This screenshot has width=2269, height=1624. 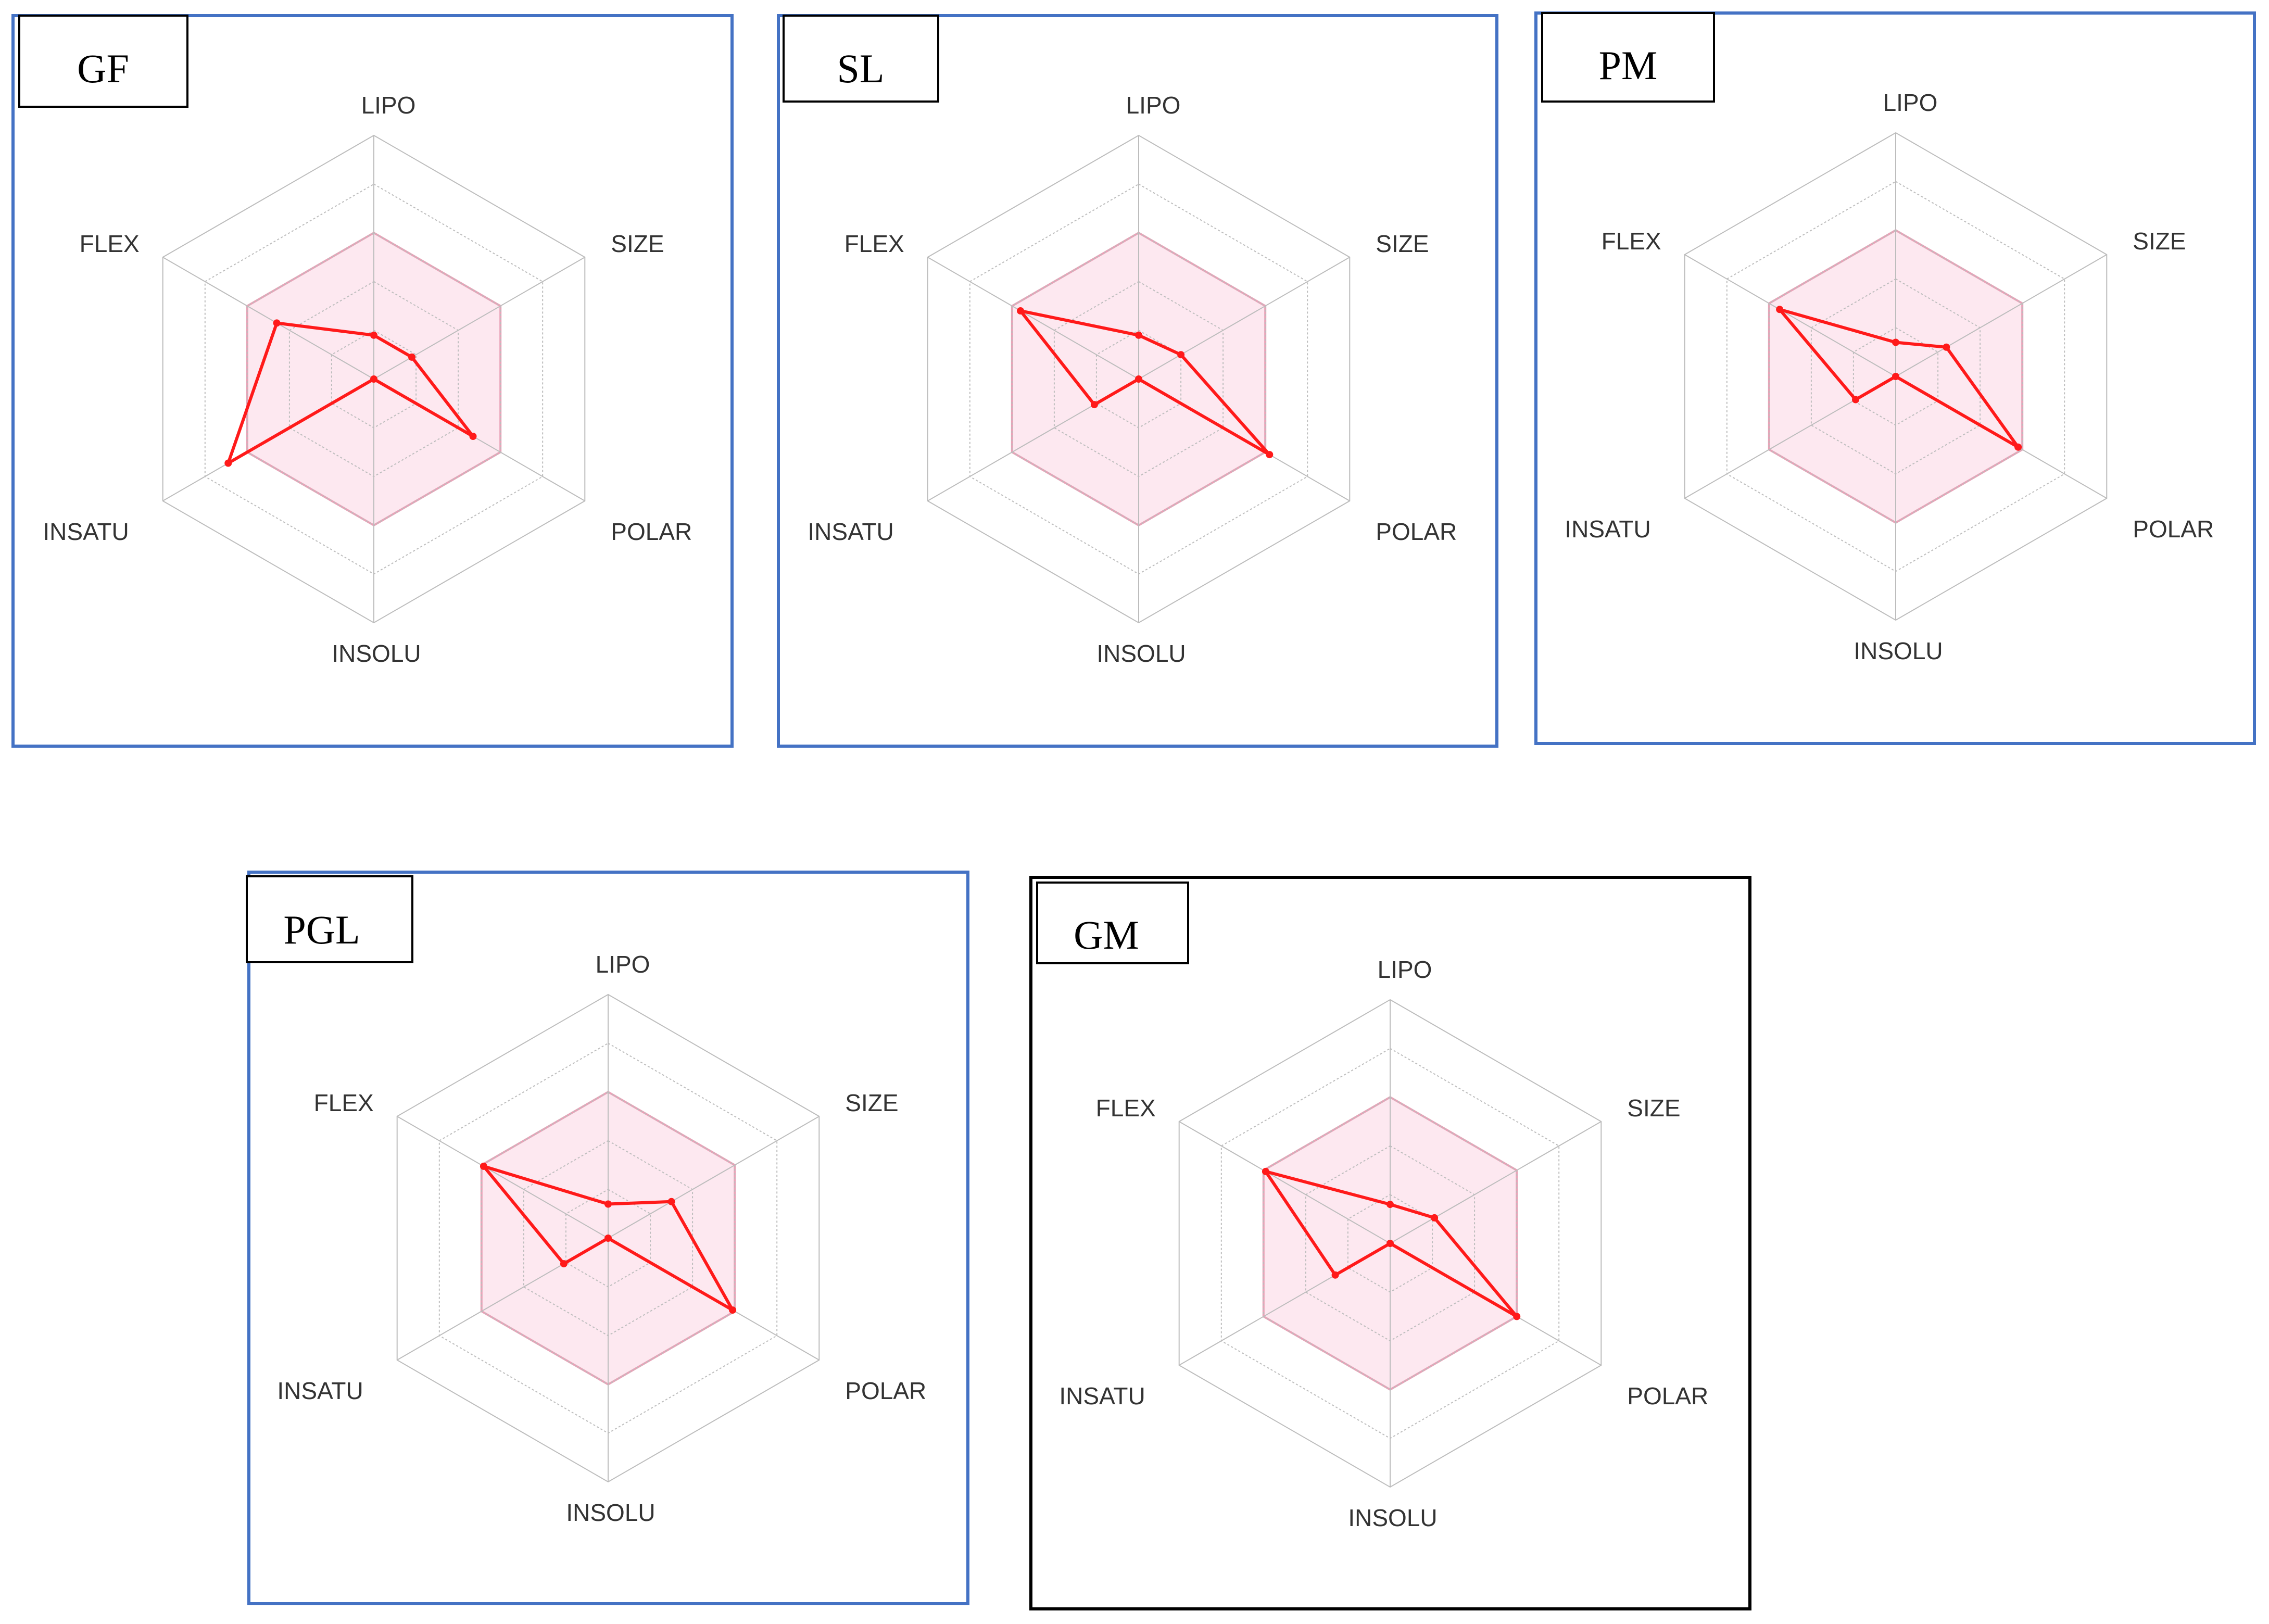 I want to click on title-box-gf, so click(x=103, y=62).